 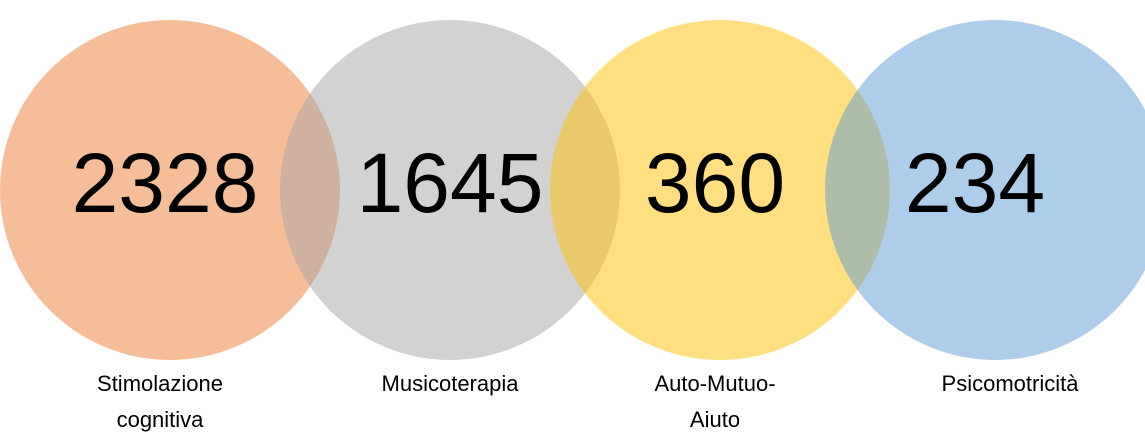 What do you see at coordinates (451, 383) in the screenshot?
I see `category-label: Musicoterapia` at bounding box center [451, 383].